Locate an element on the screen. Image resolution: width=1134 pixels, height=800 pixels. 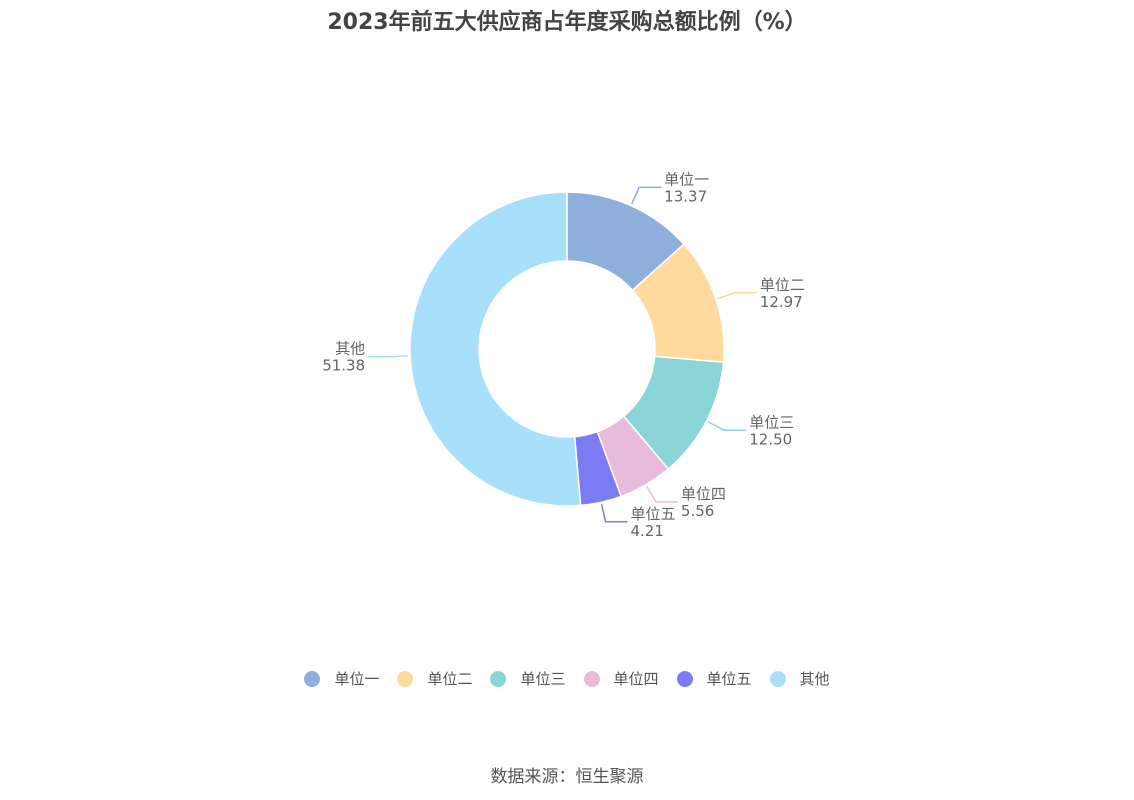
slice-value-label-4: 5.56 is located at coordinates (697, 511).